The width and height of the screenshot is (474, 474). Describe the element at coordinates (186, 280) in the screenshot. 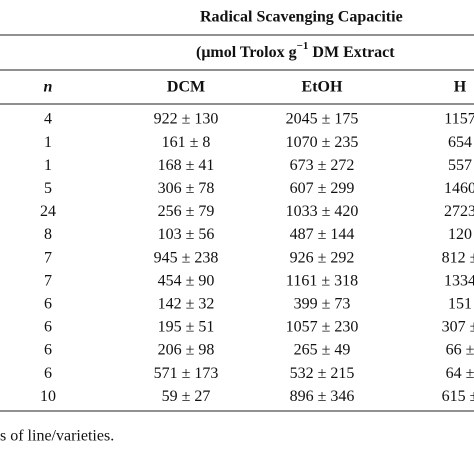

I see `cell: 454 ± 90` at that location.